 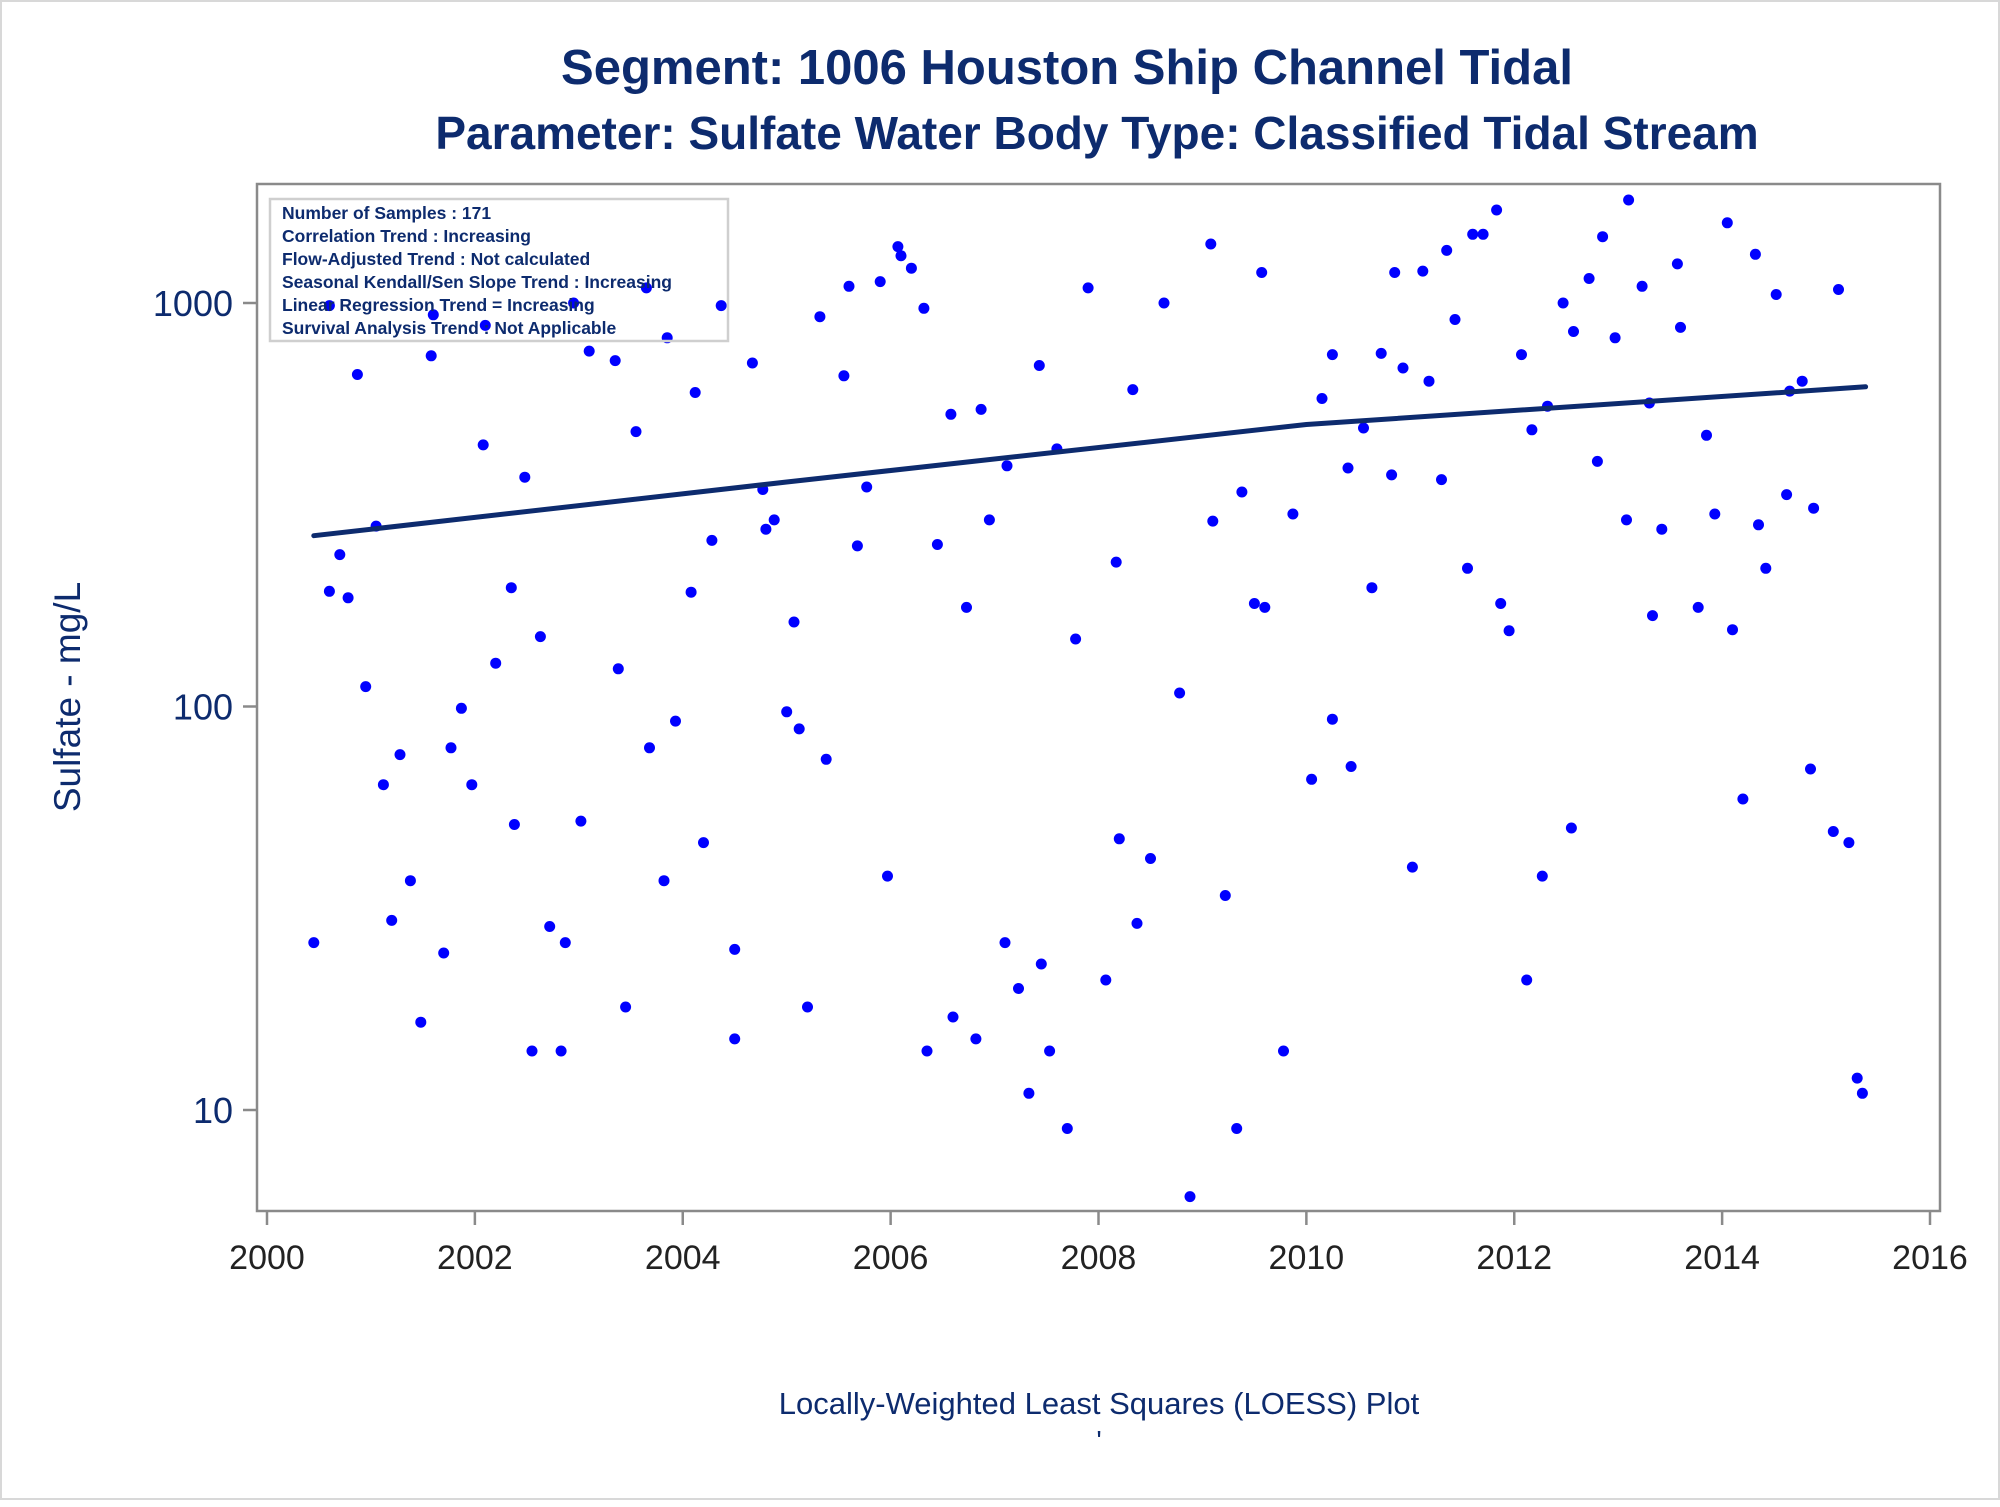 I want to click on y-tick-label-10: 10, so click(x=213, y=1110).